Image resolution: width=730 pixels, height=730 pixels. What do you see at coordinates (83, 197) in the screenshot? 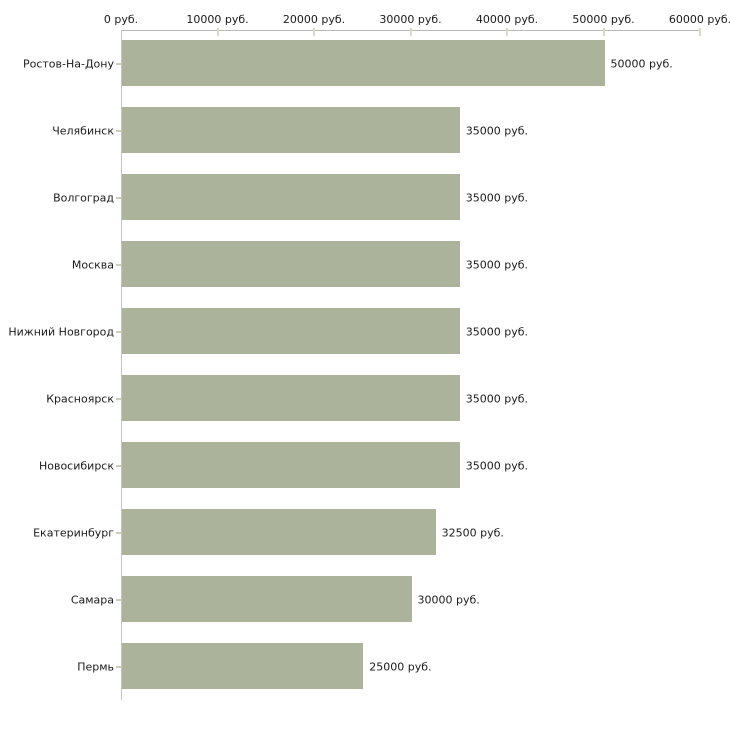
I see `category-label: Волгоград` at bounding box center [83, 197].